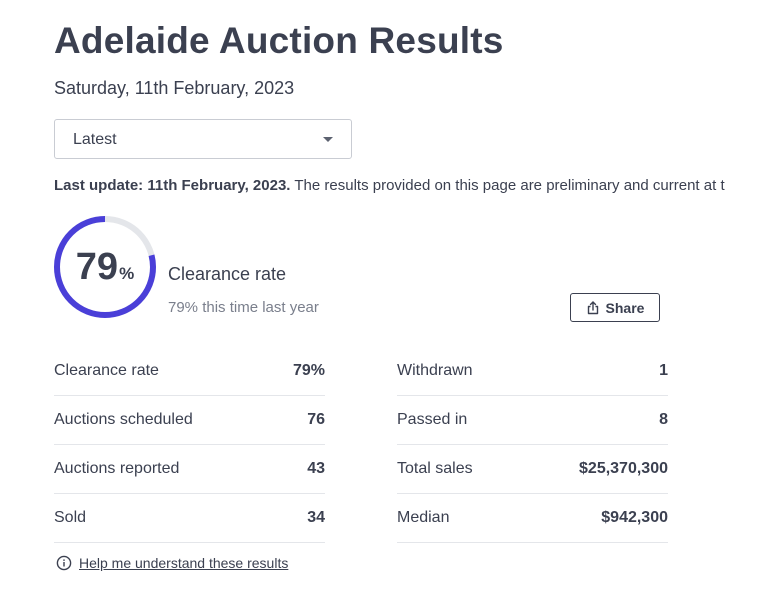 This screenshot has height=591, width=759. Describe the element at coordinates (106, 370) in the screenshot. I see `stats-label: Clearance rate` at that location.